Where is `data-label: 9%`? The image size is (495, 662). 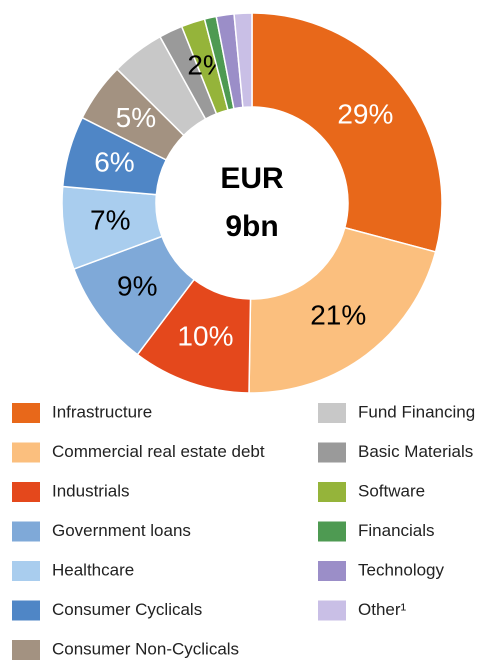 data-label: 9% is located at coordinates (137, 286).